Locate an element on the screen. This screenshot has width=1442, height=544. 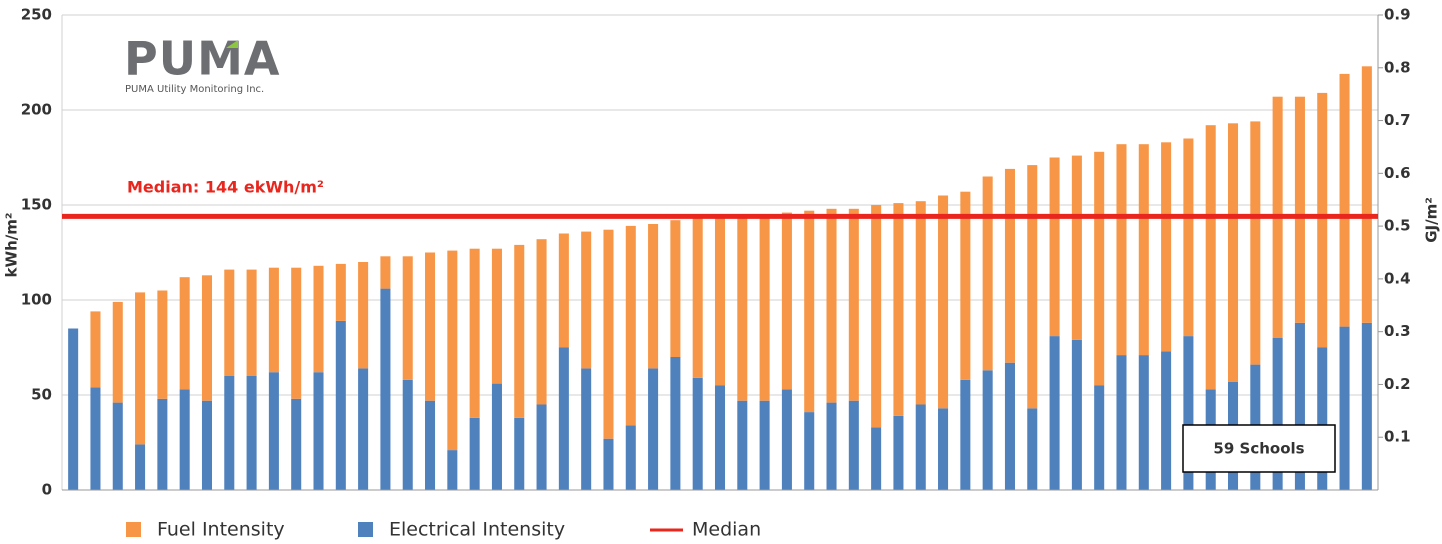
legend-label: Fuel Intensity is located at coordinates (221, 530).